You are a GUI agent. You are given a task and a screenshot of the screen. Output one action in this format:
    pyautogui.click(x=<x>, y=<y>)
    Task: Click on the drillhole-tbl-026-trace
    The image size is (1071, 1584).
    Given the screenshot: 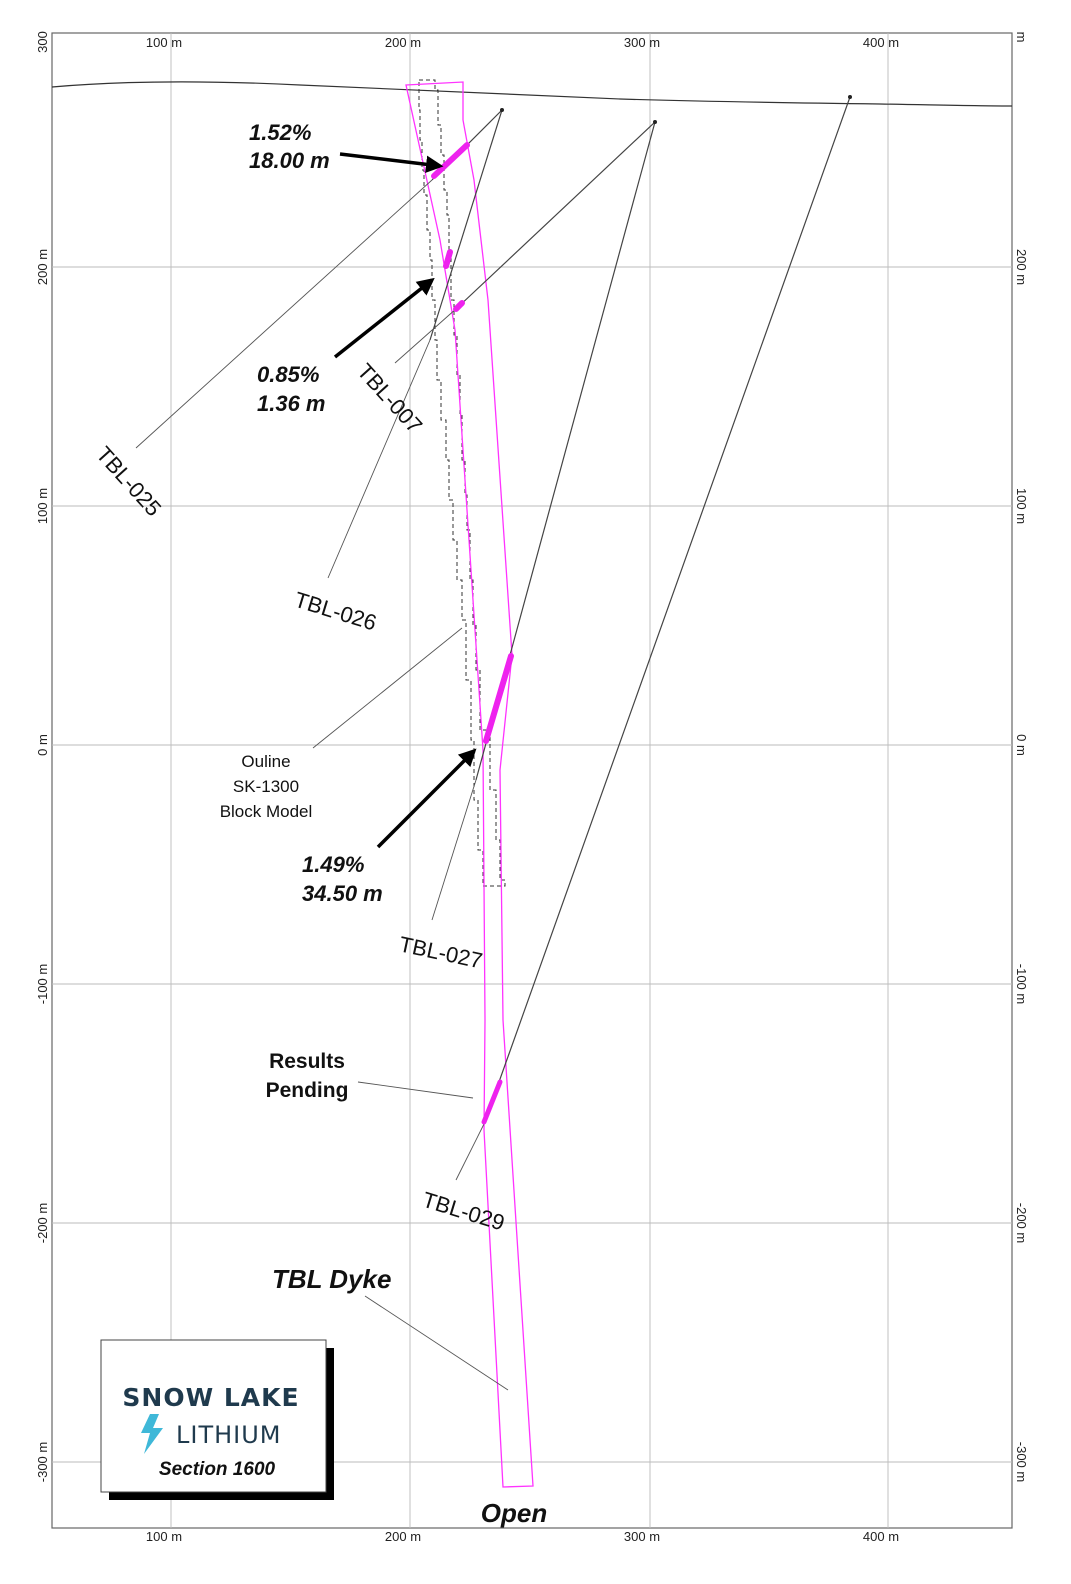 What is the action you would take?
    pyautogui.click(x=466, y=225)
    